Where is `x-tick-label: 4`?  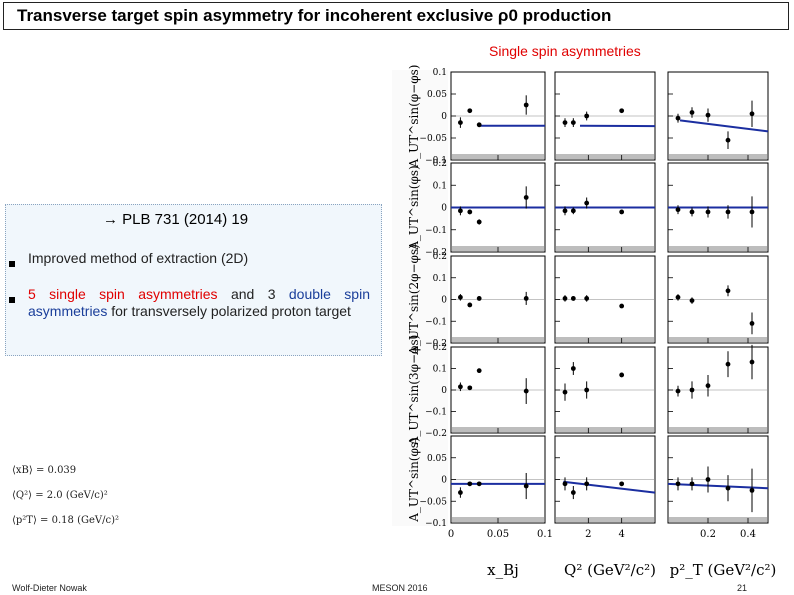 x-tick-label: 4 is located at coordinates (621, 534).